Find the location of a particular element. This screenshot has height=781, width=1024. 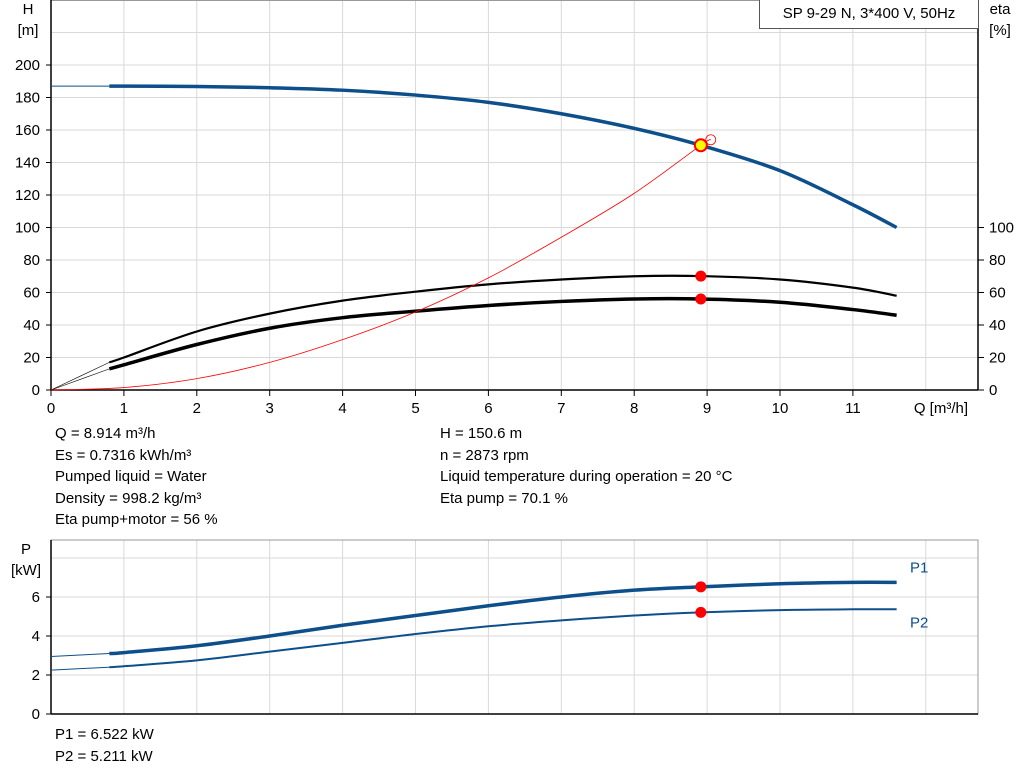

x-tick-label: 4 is located at coordinates (342, 408).